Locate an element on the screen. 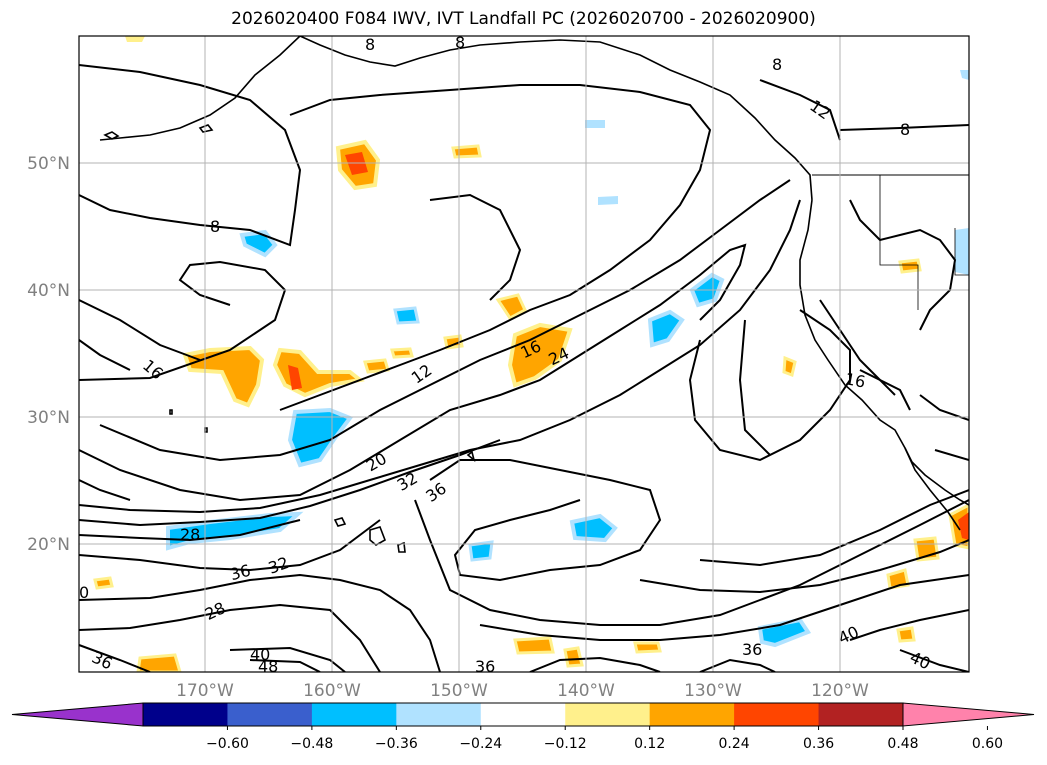 The width and height of the screenshot is (1047, 765). lat-label: 20°N is located at coordinates (48, 545).